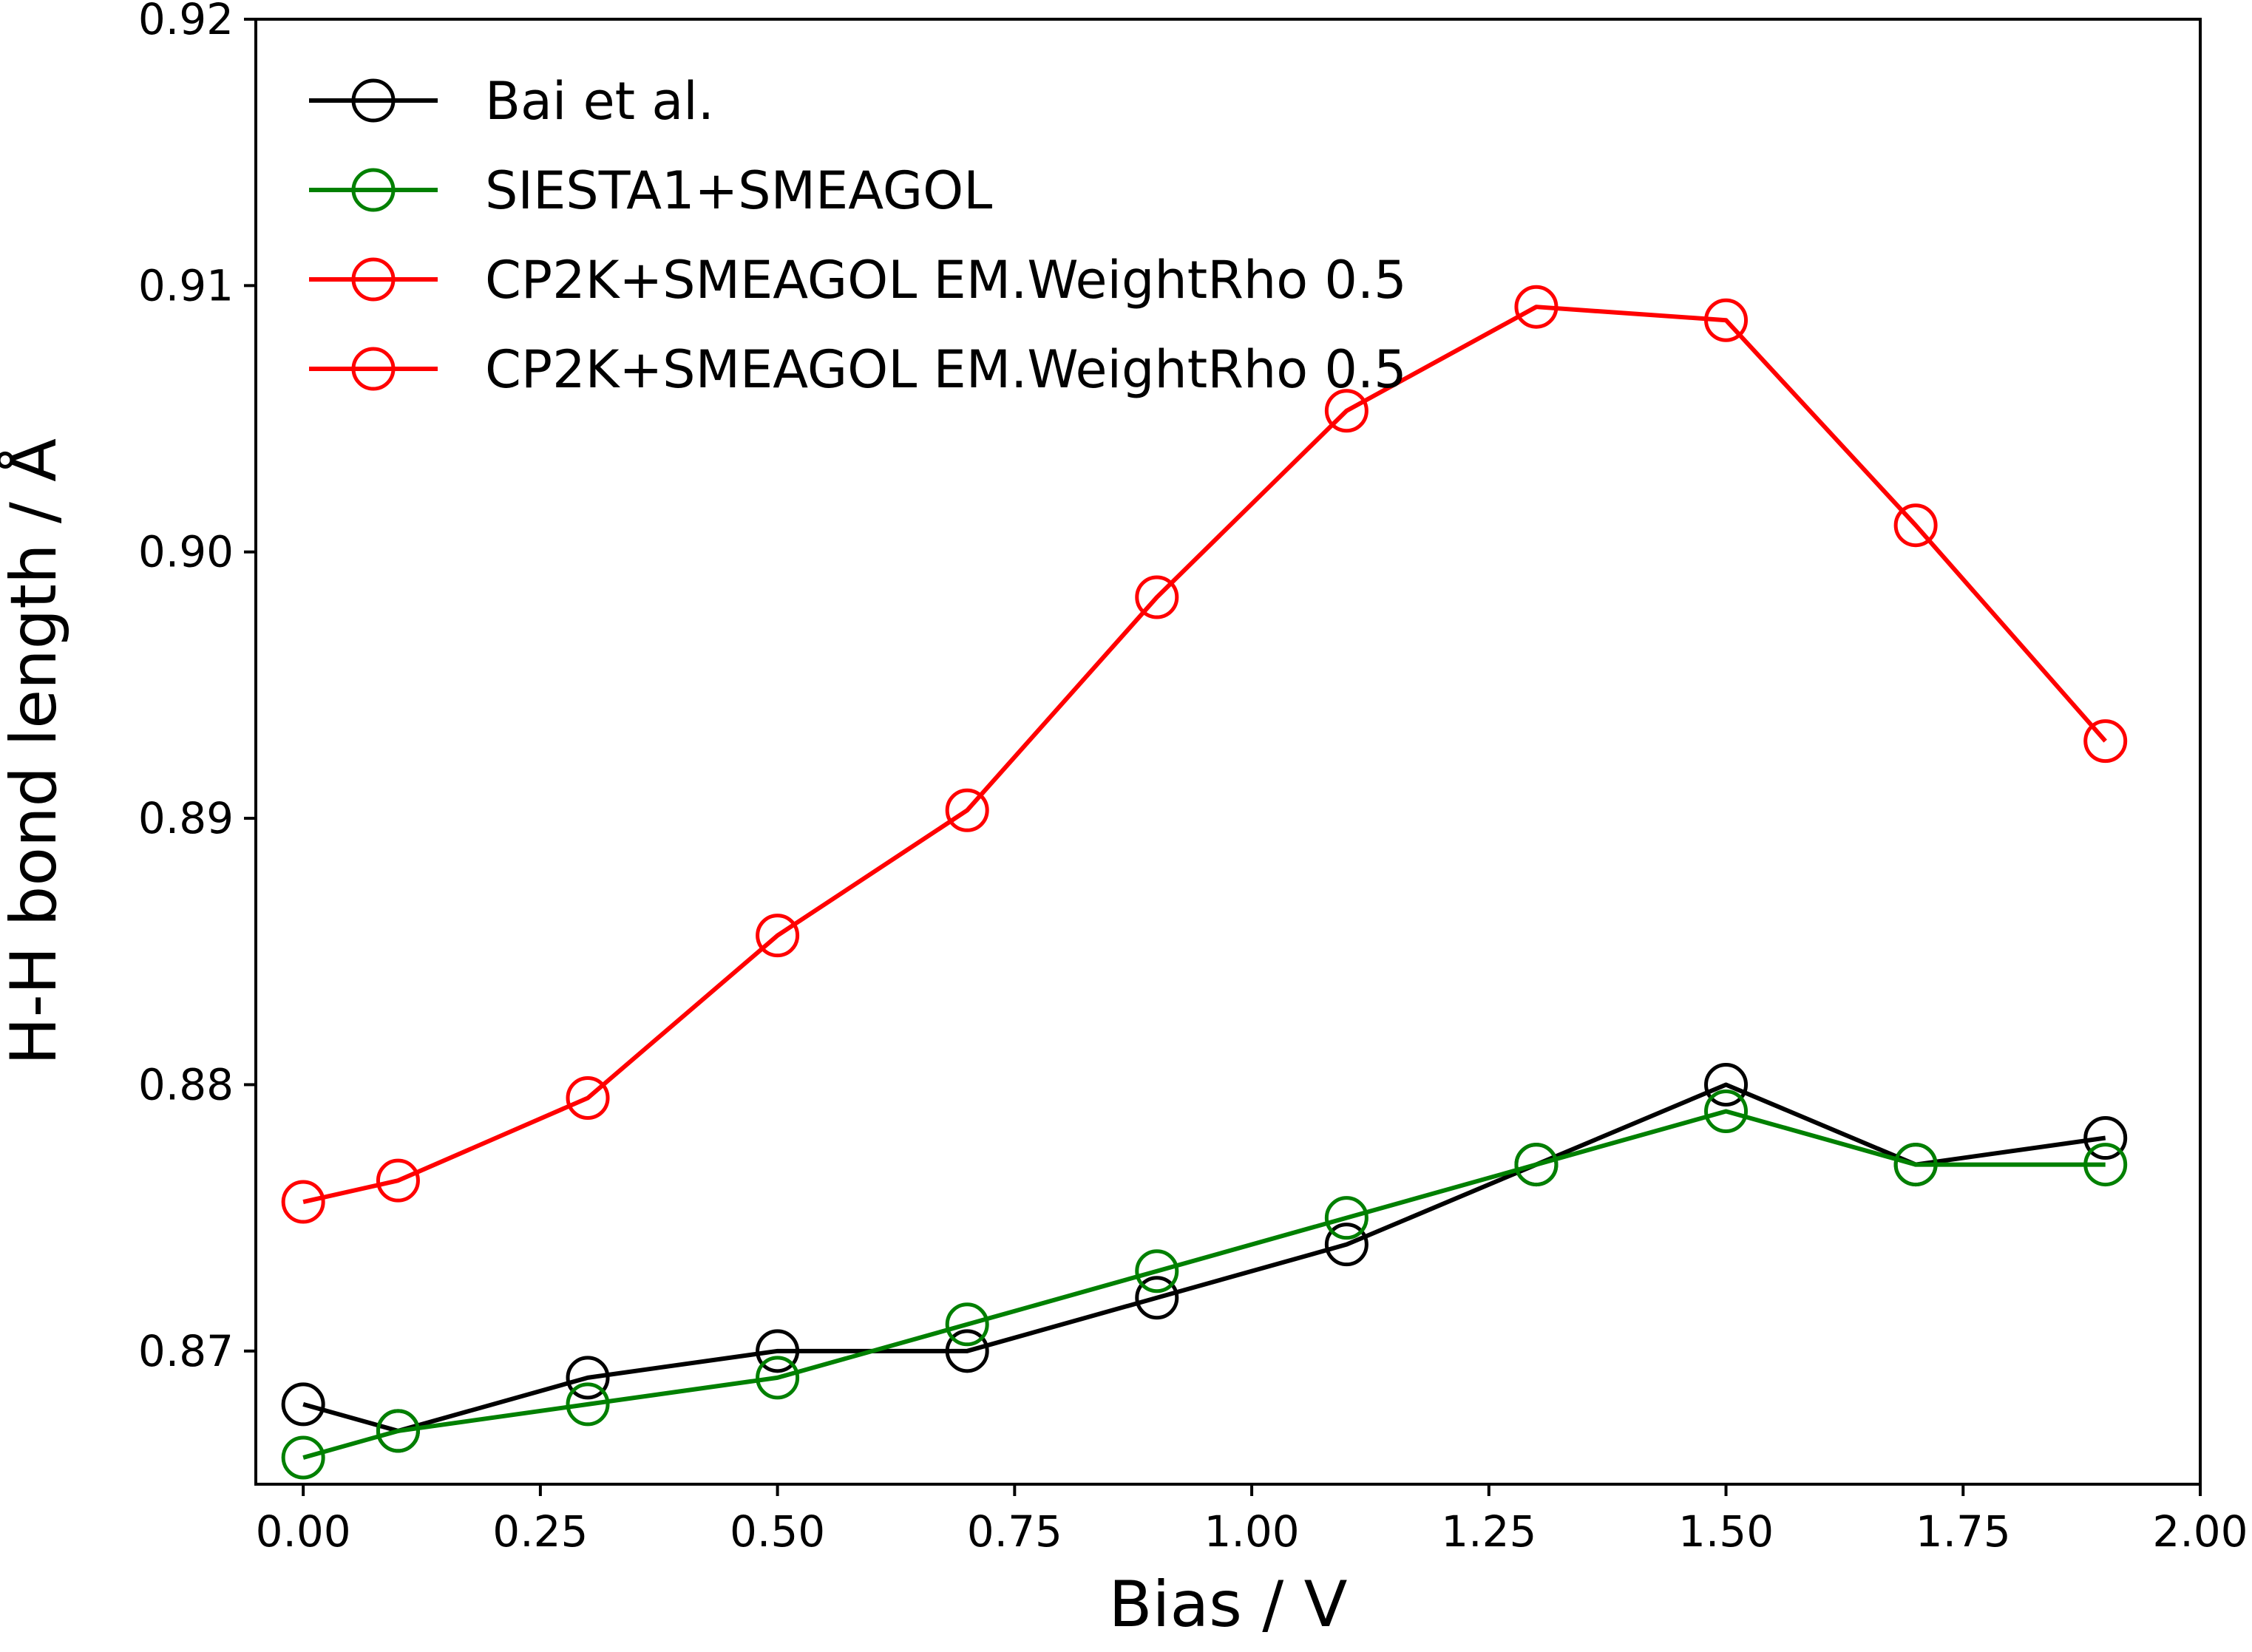 This screenshot has height=1652, width=2252. I want to click on y-tick-label: 0.88, so click(186, 1084).